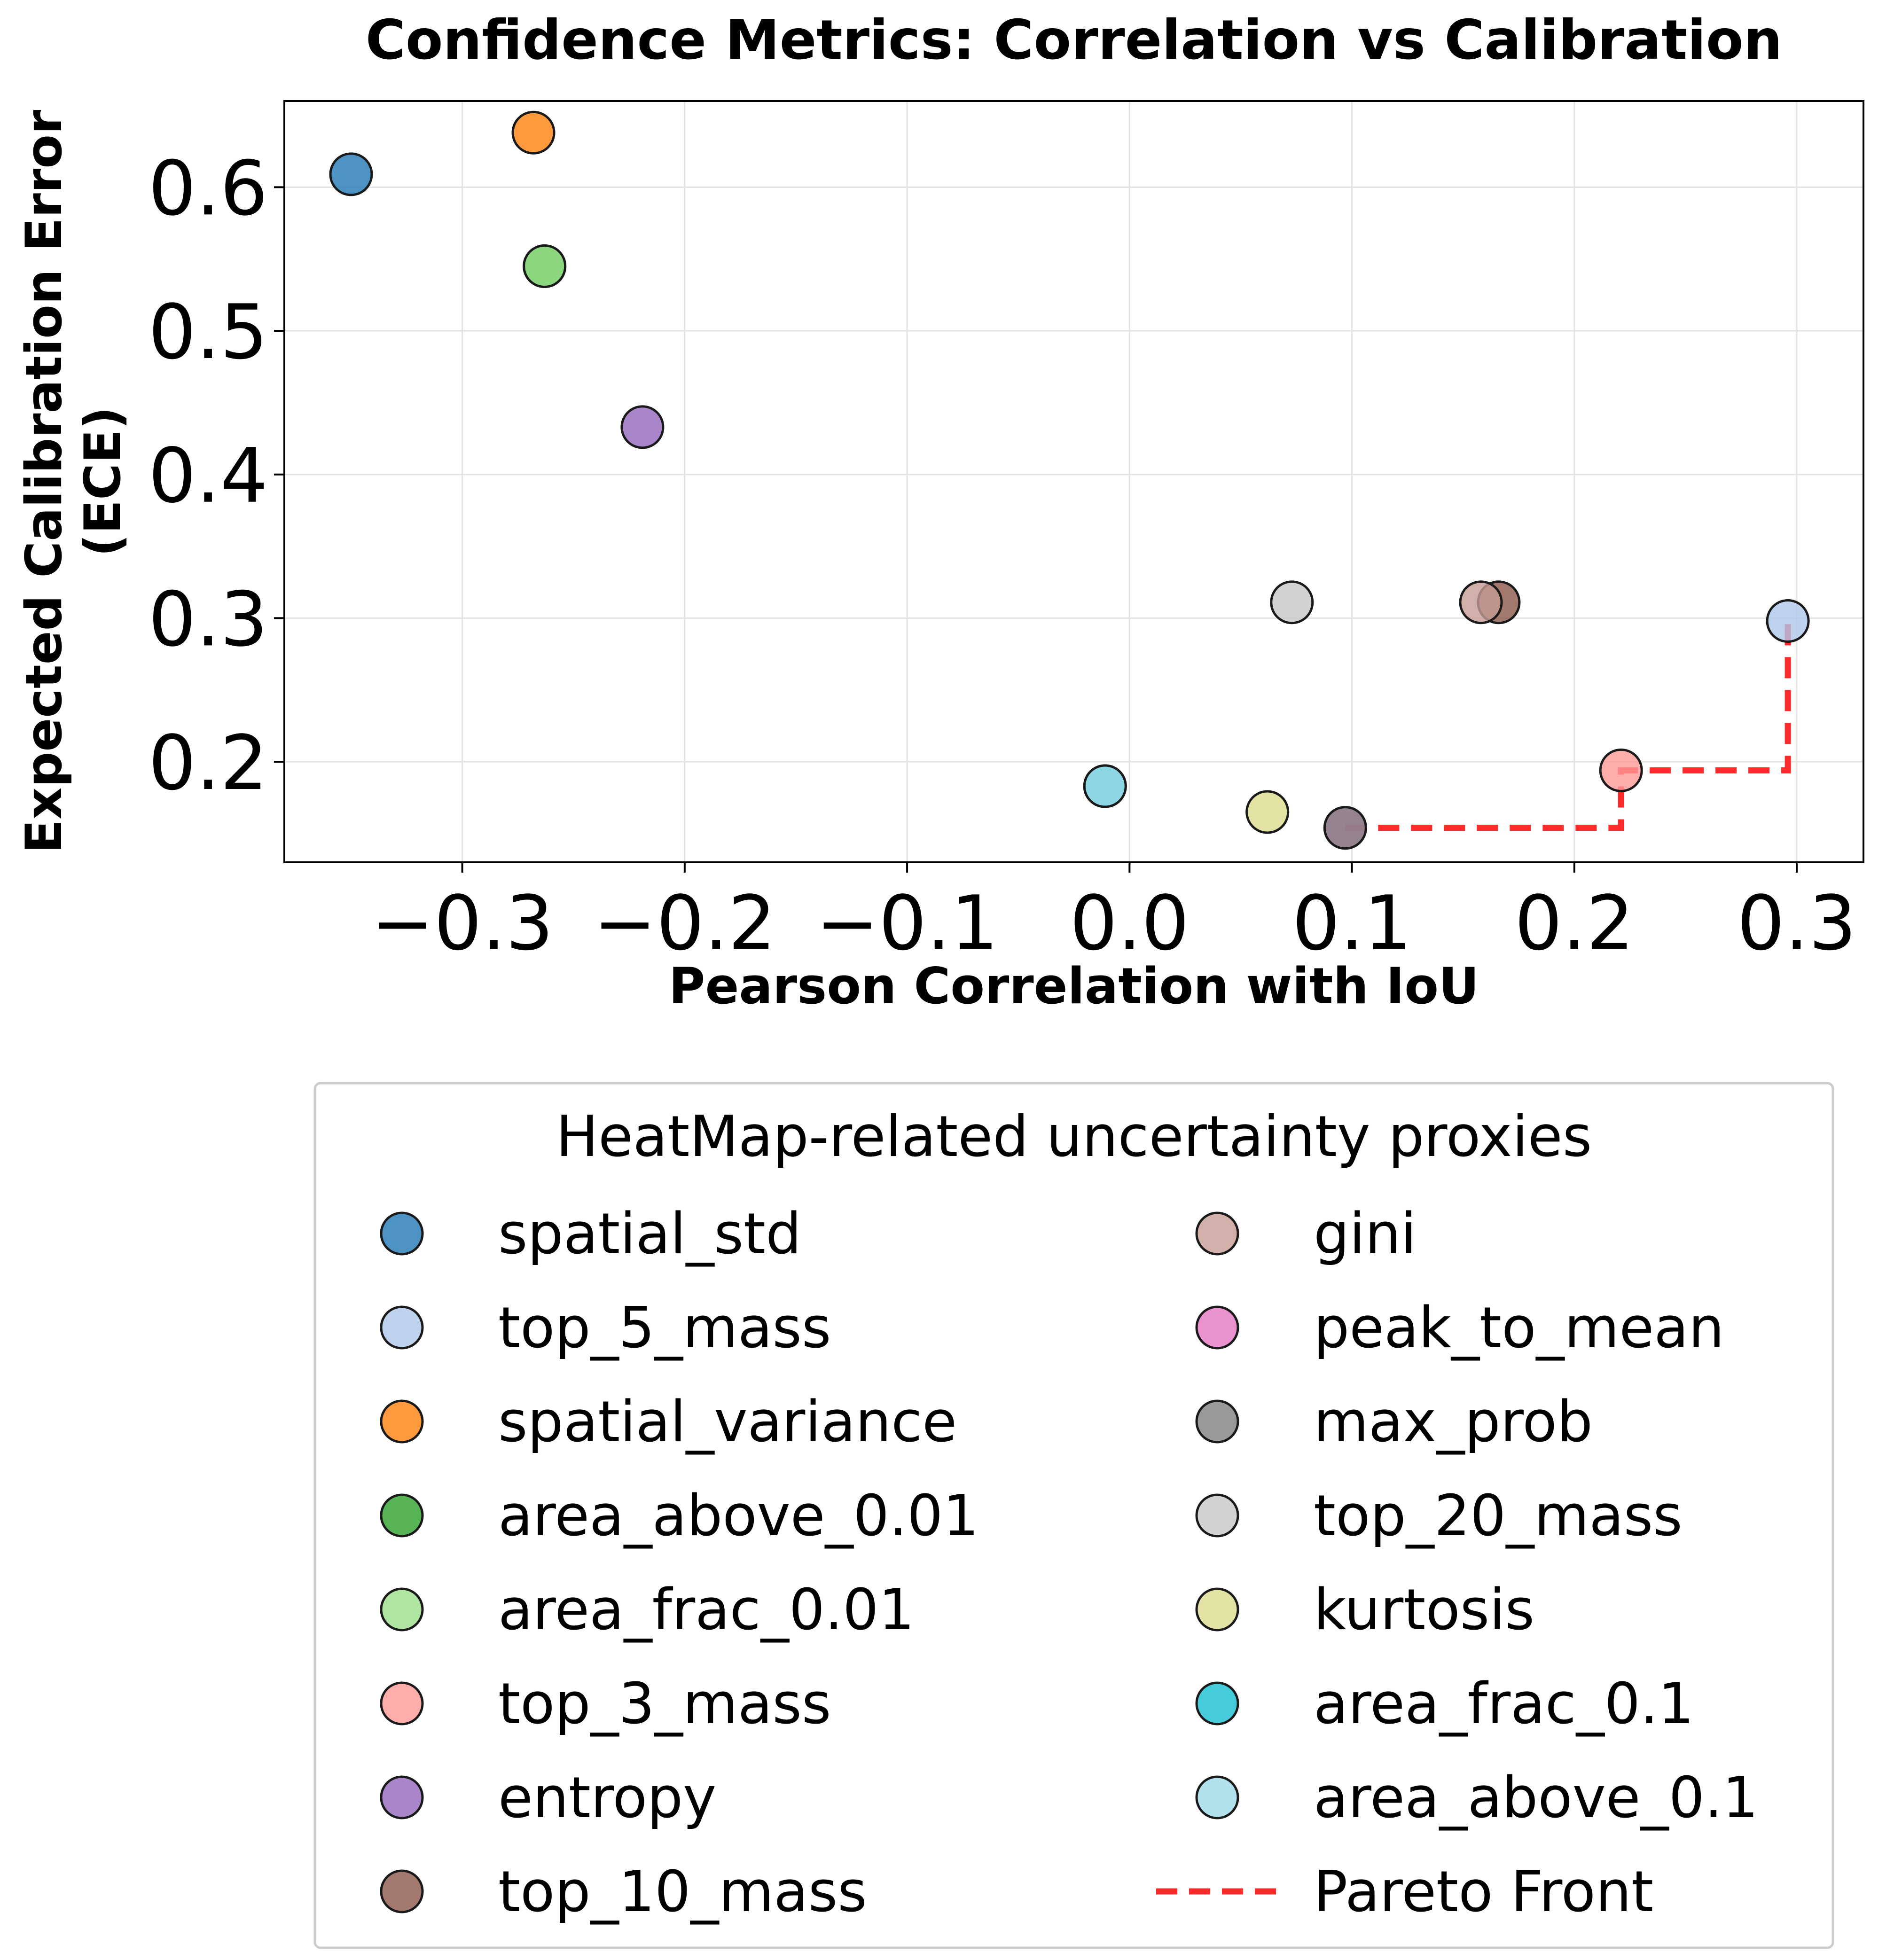 The image size is (1902, 1960). Describe the element at coordinates (208, 476) in the screenshot. I see `y-tick-label: 0.4` at that location.